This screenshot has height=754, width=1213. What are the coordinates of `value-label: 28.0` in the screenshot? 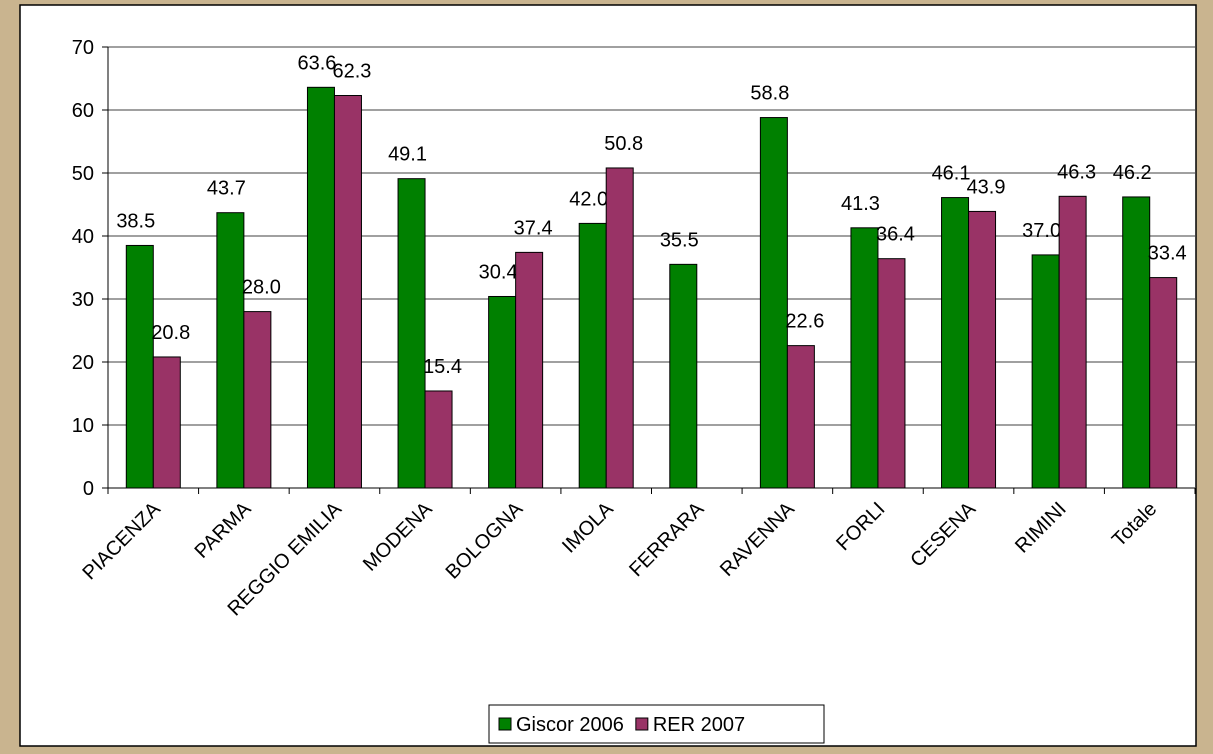 It's located at (261, 288).